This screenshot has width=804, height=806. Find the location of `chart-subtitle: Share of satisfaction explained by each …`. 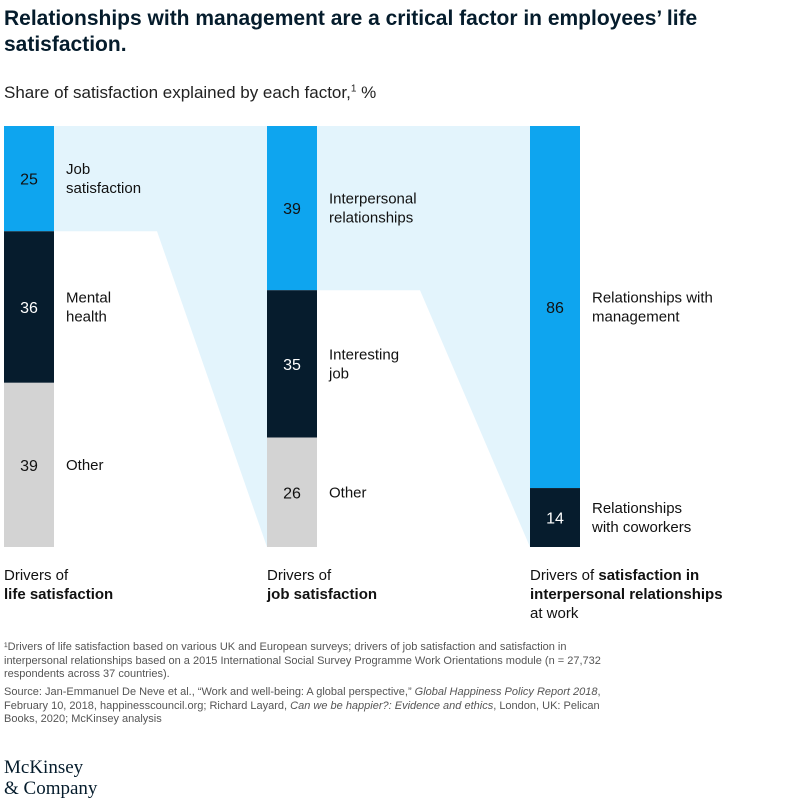

chart-subtitle: Share of satisfaction explained by each … is located at coordinates (190, 93).